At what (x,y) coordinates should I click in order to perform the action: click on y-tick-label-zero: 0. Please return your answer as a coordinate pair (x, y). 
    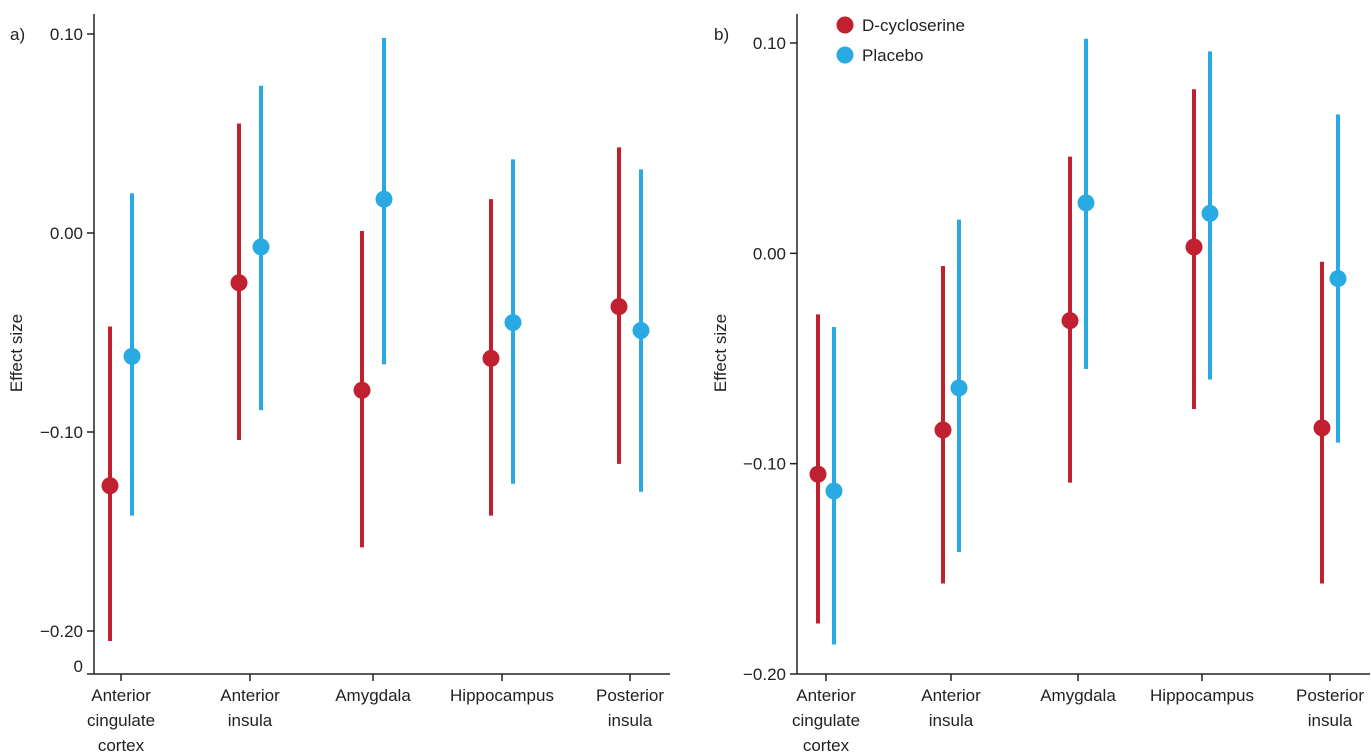
    Looking at the image, I should click on (78, 666).